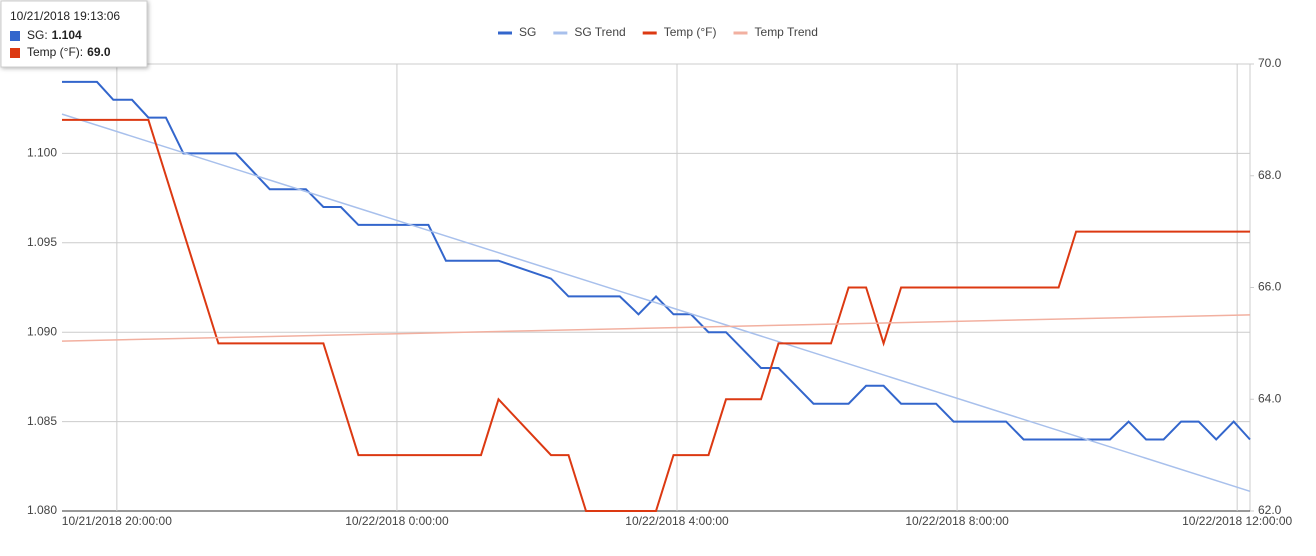  Describe the element at coordinates (1237, 521) in the screenshot. I see `x-tick-label: 10/22/2018 12:00:00` at that location.